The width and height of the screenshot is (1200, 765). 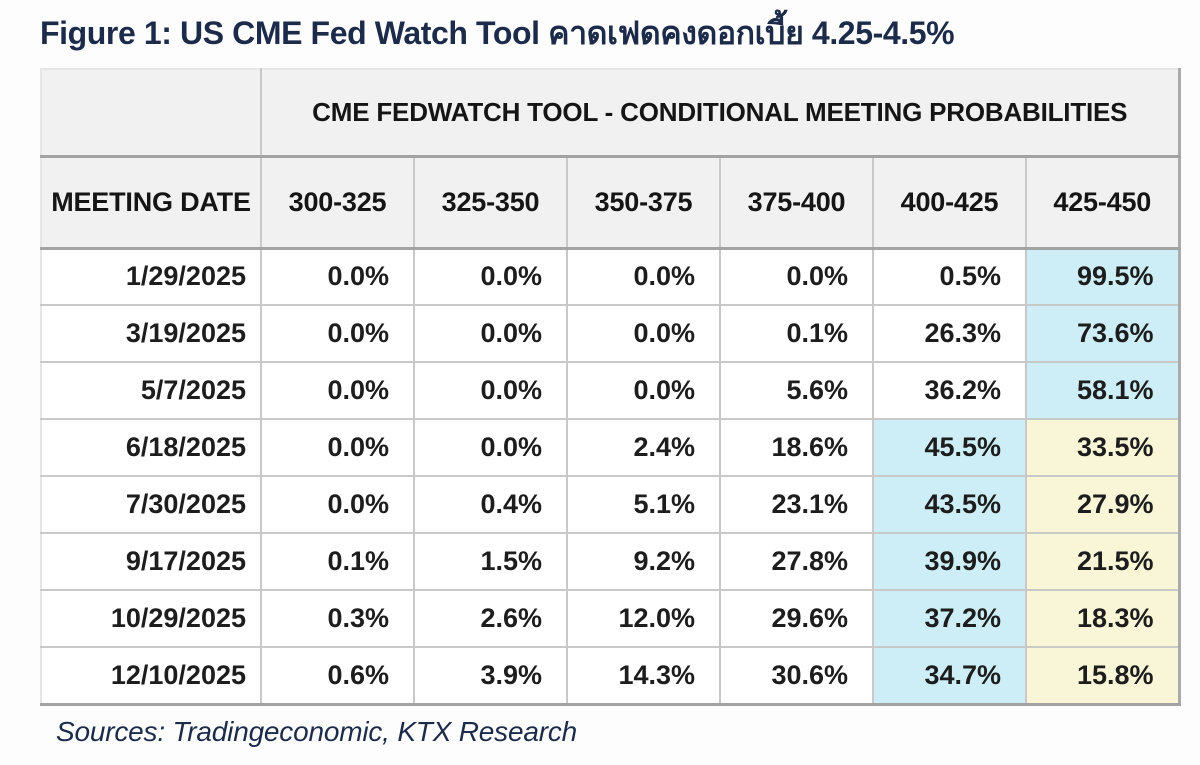 What do you see at coordinates (1103, 276) in the screenshot?
I see `probability-cell-highlighted: 99.5%` at bounding box center [1103, 276].